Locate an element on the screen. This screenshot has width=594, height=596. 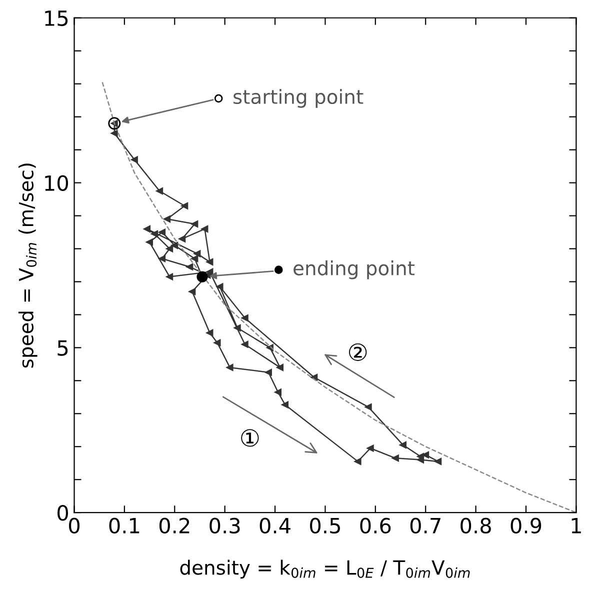
x-tick-label: 0 is located at coordinates (74, 526).